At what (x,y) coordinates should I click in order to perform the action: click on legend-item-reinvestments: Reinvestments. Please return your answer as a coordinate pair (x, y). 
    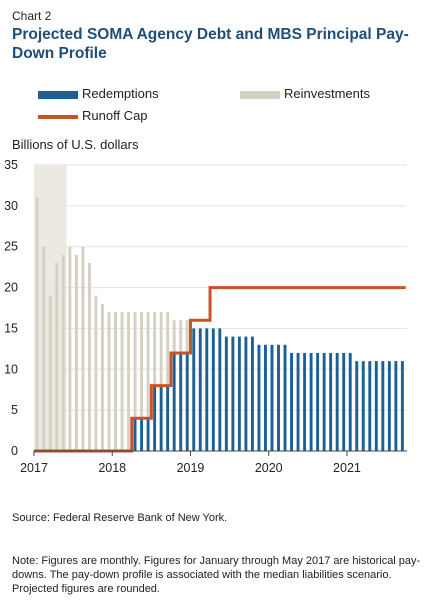
    Looking at the image, I should click on (305, 94).